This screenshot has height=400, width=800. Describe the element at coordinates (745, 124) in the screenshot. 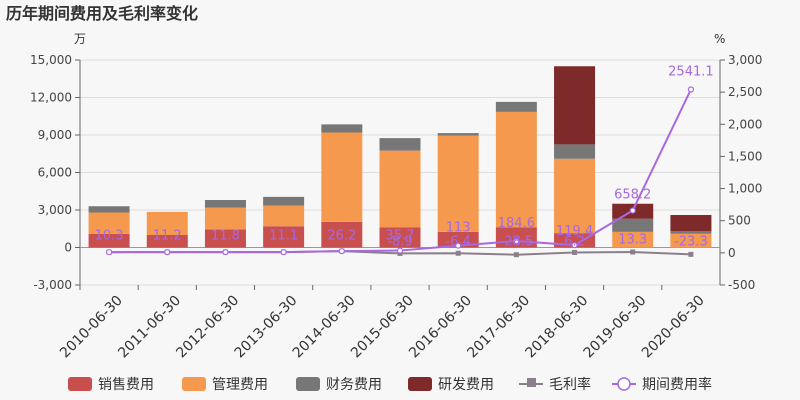

I see `right-tick-label: 2,000` at that location.